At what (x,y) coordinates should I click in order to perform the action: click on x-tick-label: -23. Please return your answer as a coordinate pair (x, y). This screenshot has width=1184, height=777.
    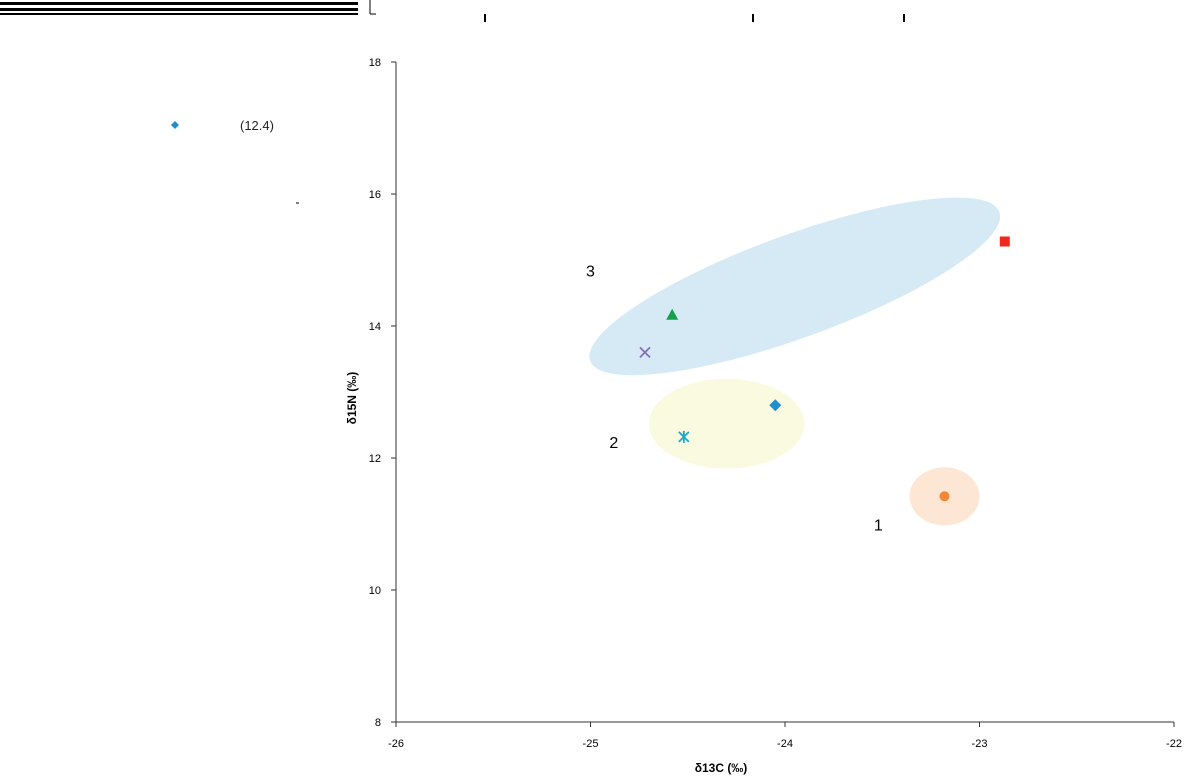
    Looking at the image, I should click on (980, 744).